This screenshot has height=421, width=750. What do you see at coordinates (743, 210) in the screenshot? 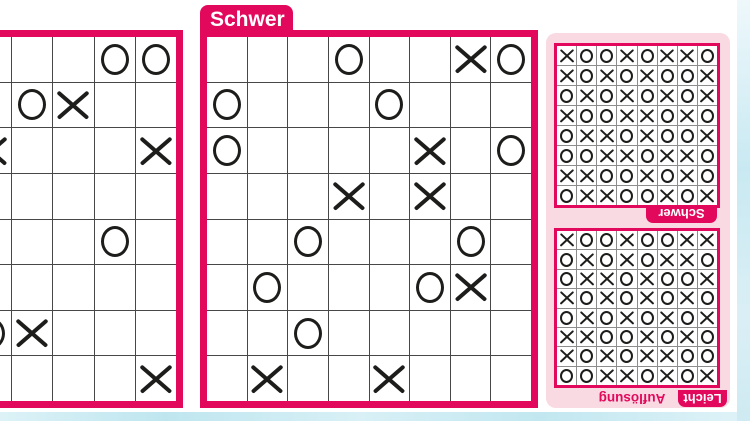
I see `next-page-edge-right` at bounding box center [743, 210].